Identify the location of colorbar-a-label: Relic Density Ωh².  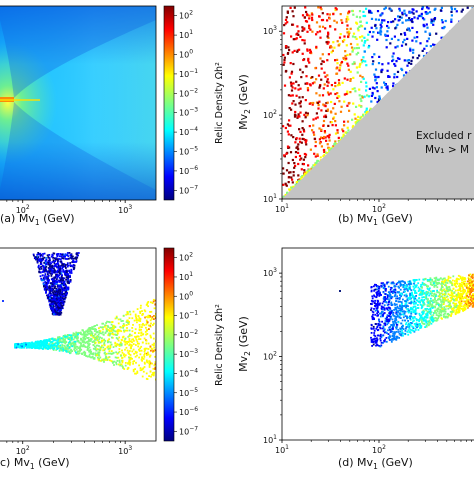
(219, 103).